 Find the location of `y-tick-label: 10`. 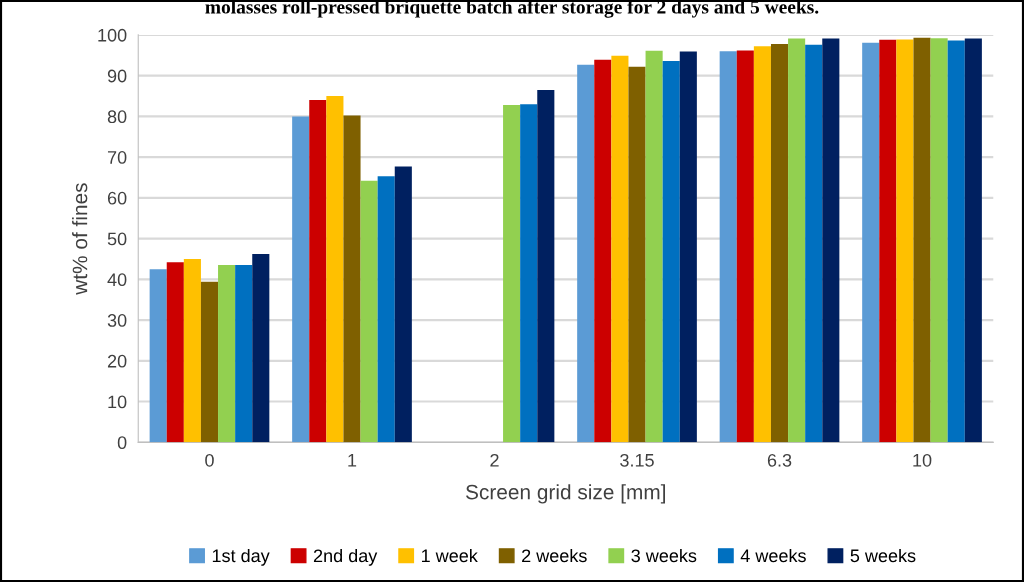

y-tick-label: 10 is located at coordinates (117, 402).